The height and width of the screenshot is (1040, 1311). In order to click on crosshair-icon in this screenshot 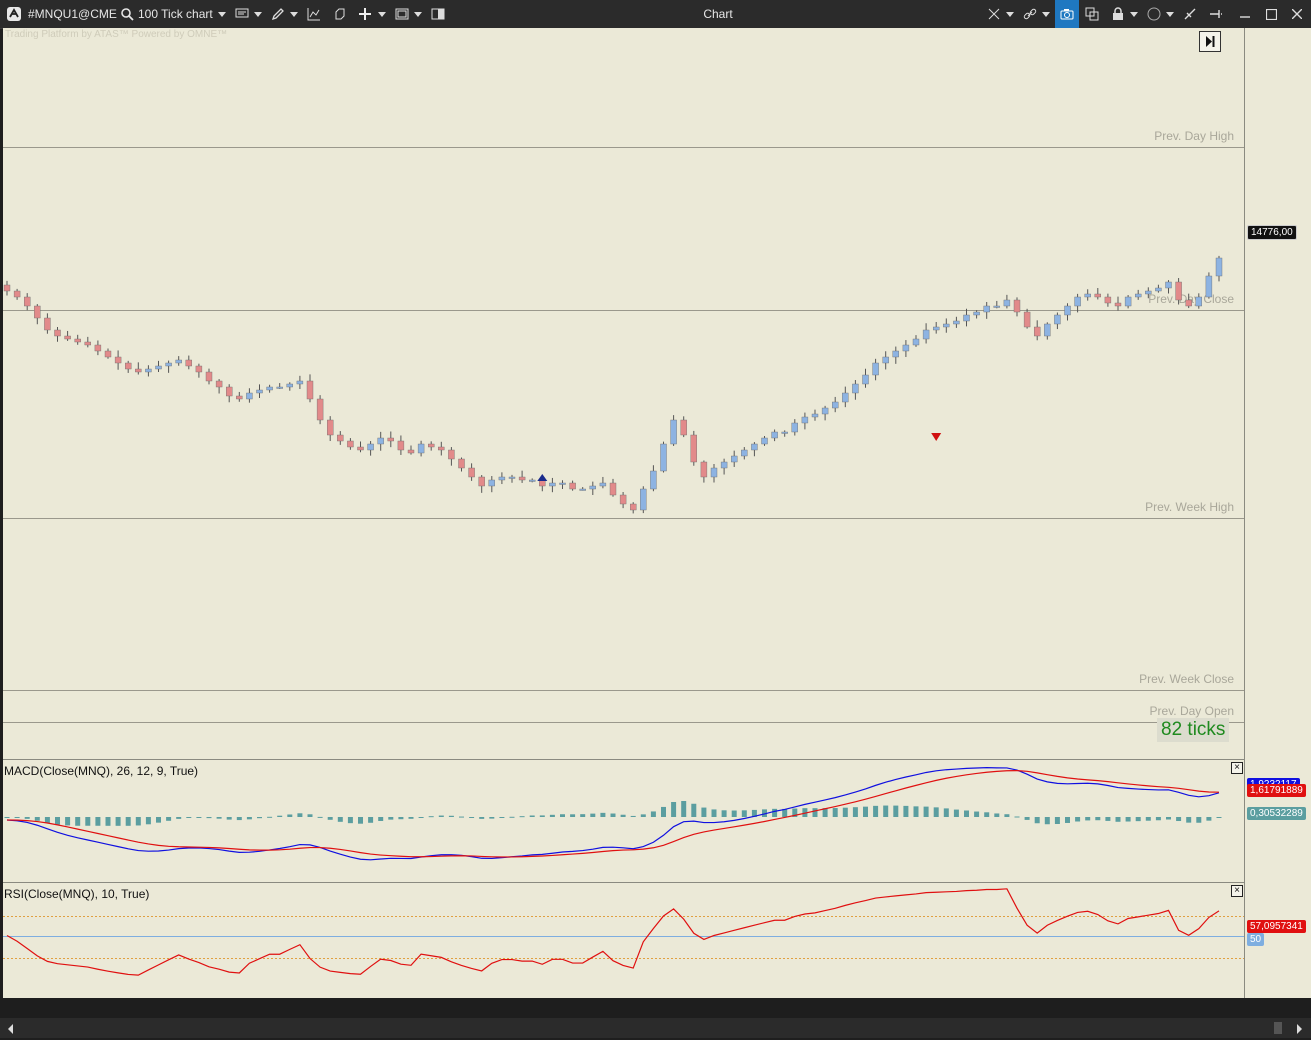, I will do `click(365, 14)`.